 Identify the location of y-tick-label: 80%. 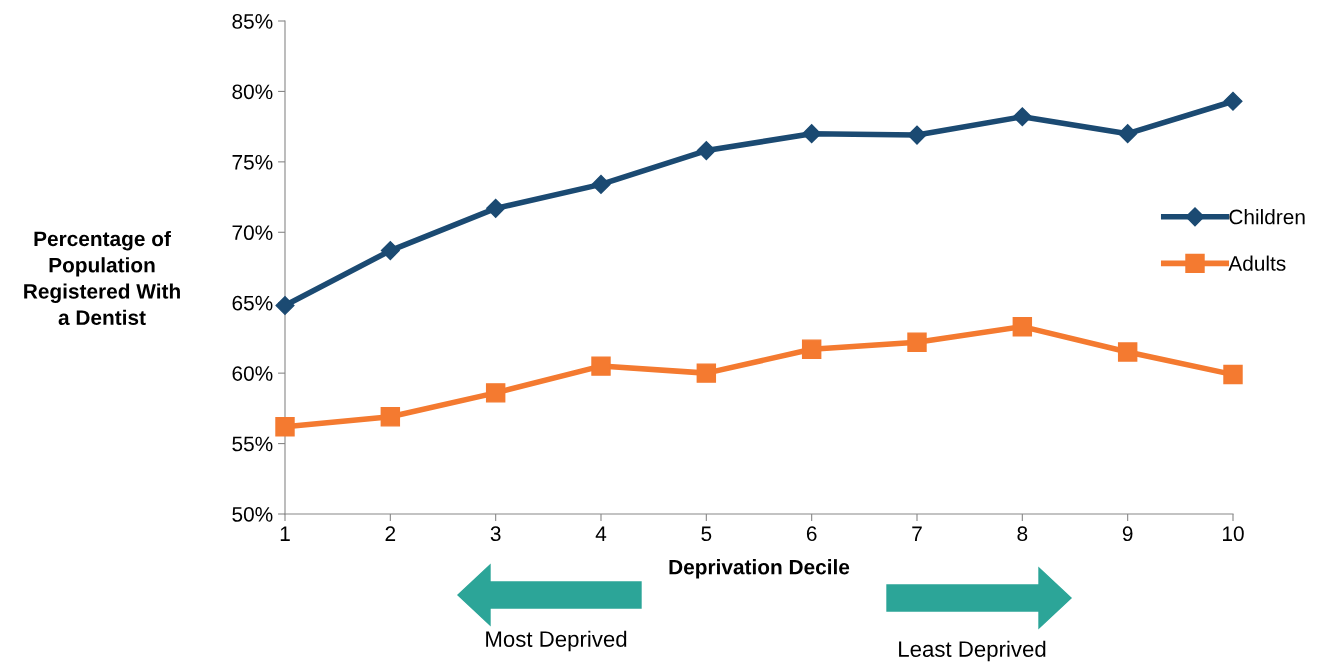
(252, 92).